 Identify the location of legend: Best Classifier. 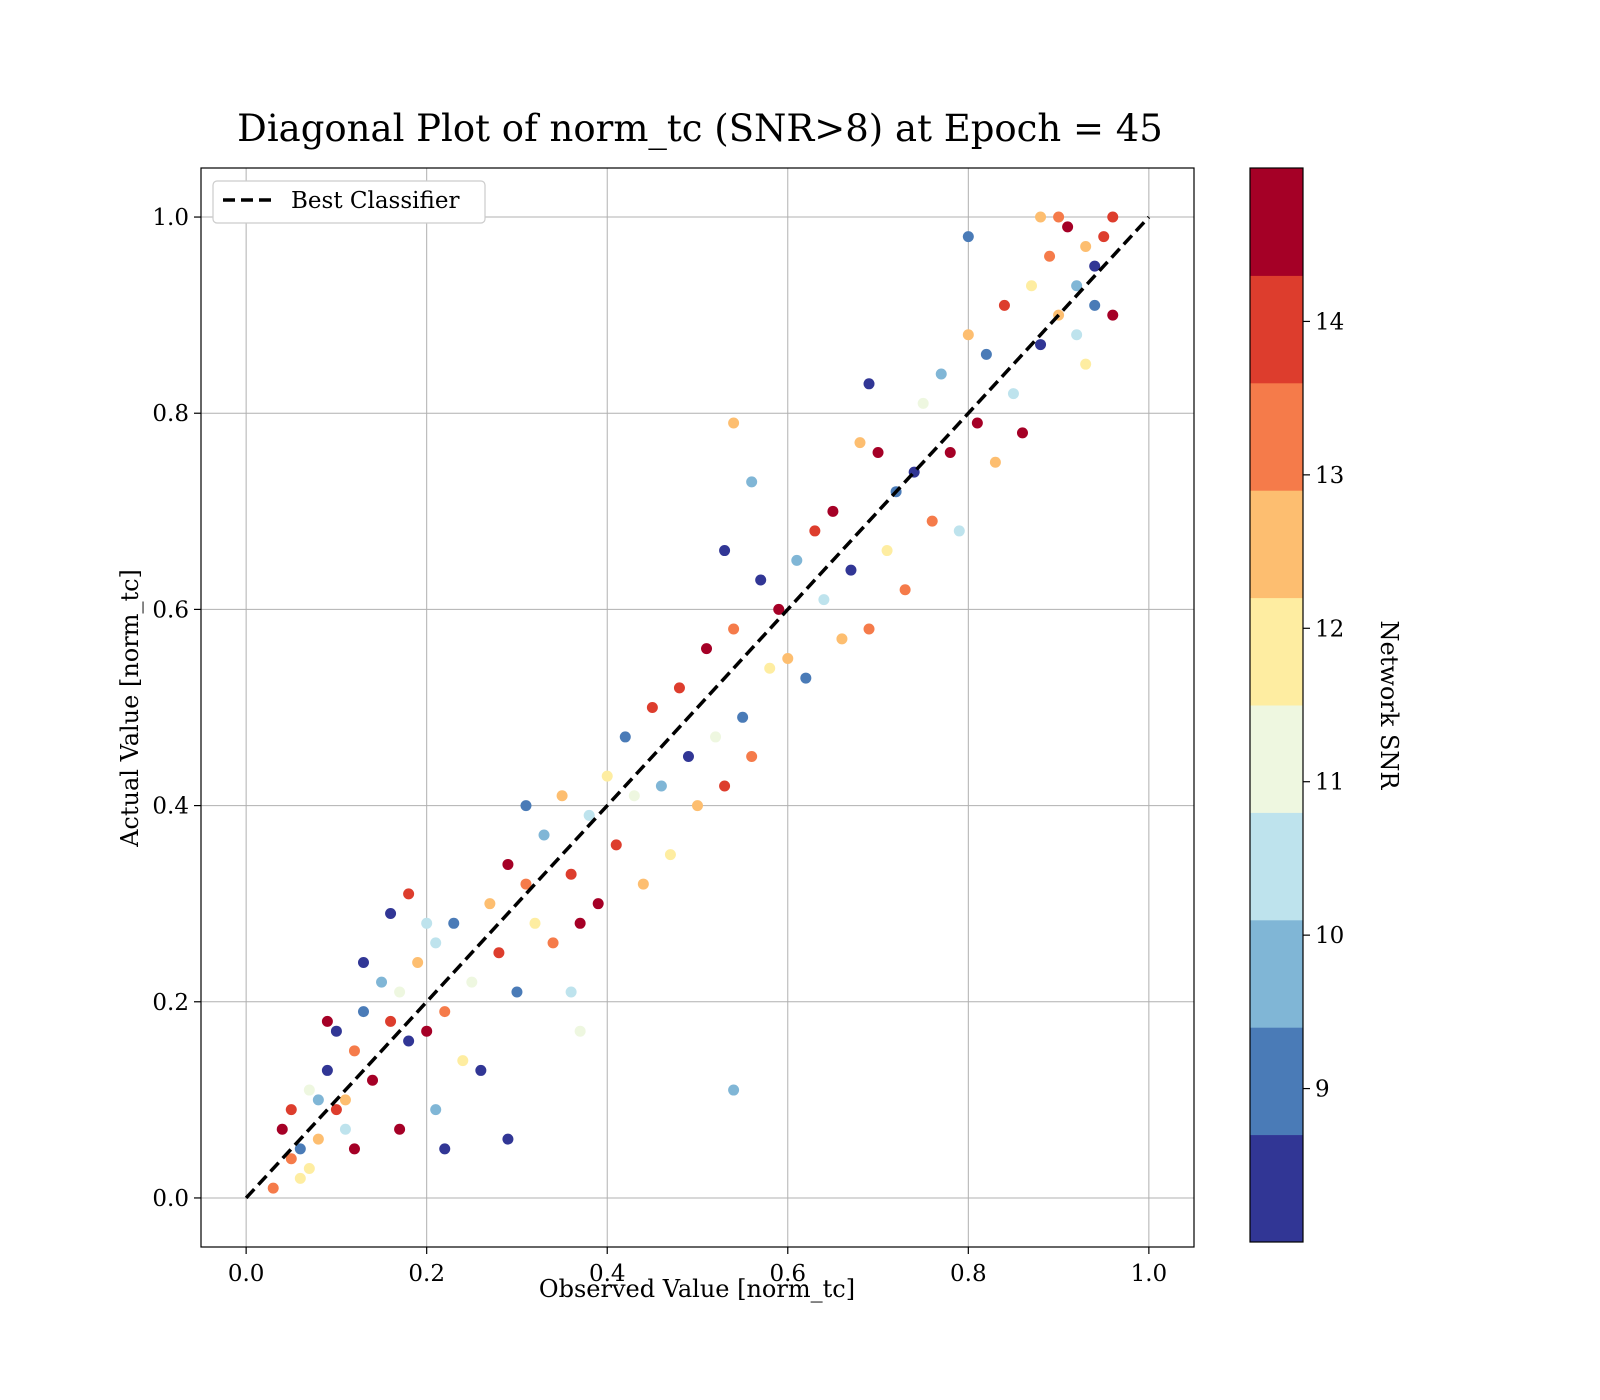
(349, 202).